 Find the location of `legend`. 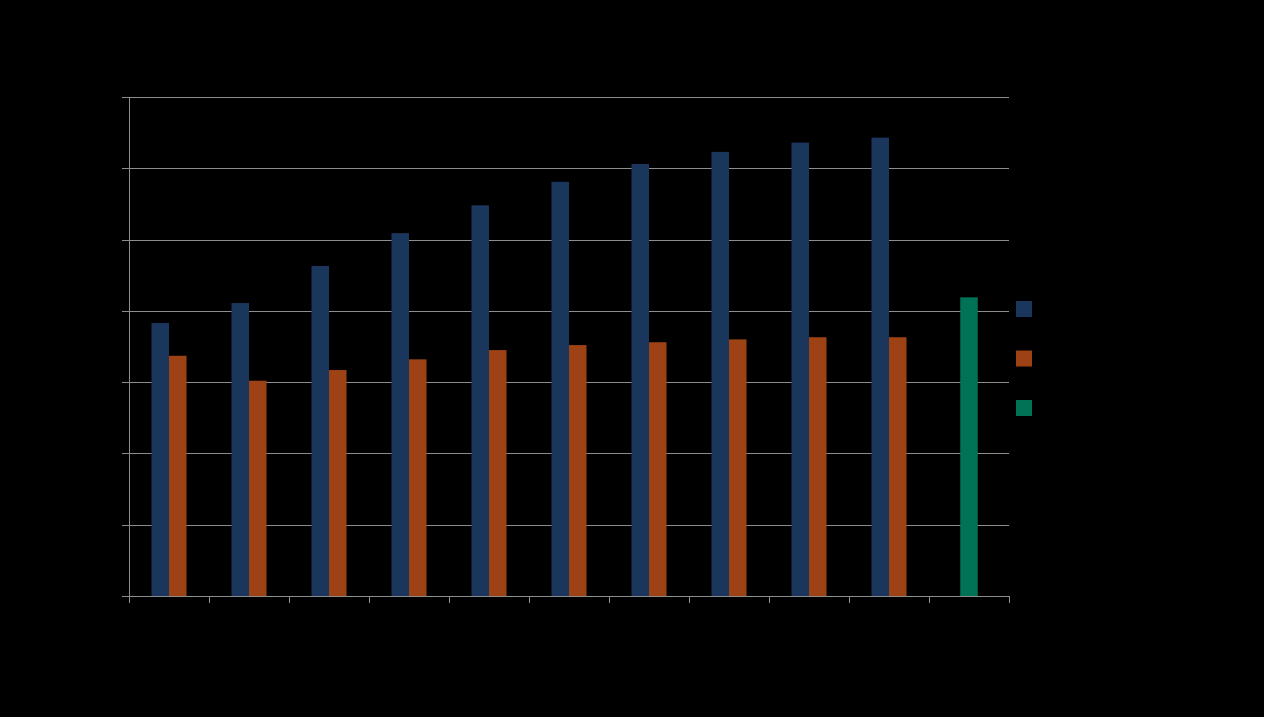

legend is located at coordinates (1024, 358).